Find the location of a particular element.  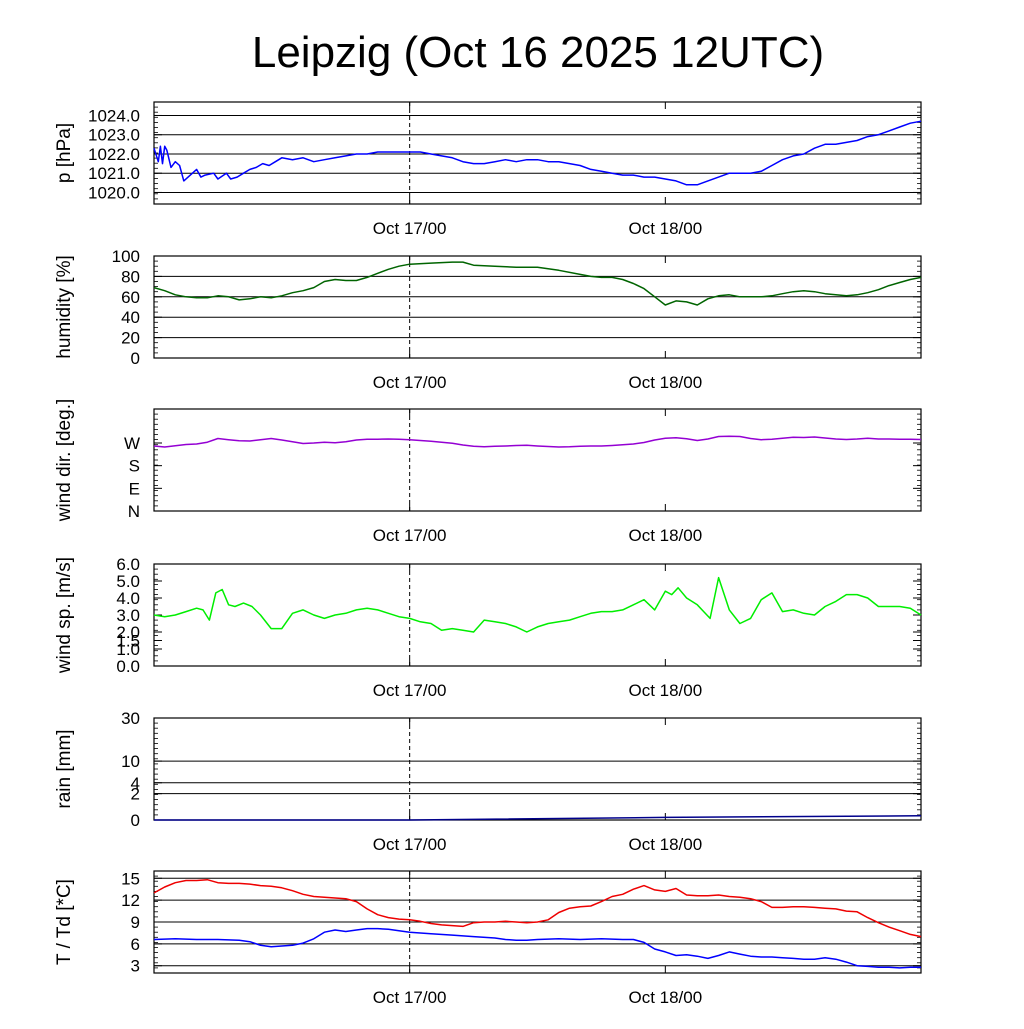

xtick-label-windspeed-1: Oct 18/00 is located at coordinates (665, 690).